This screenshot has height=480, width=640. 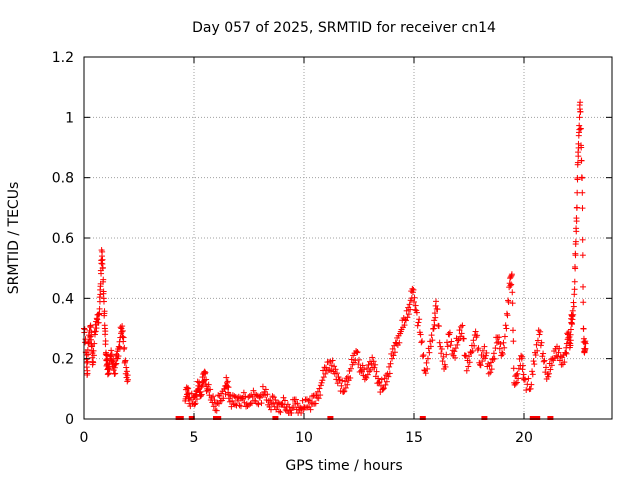 What do you see at coordinates (63, 360) in the screenshot?
I see `y-tick-label: 0.2` at bounding box center [63, 360].